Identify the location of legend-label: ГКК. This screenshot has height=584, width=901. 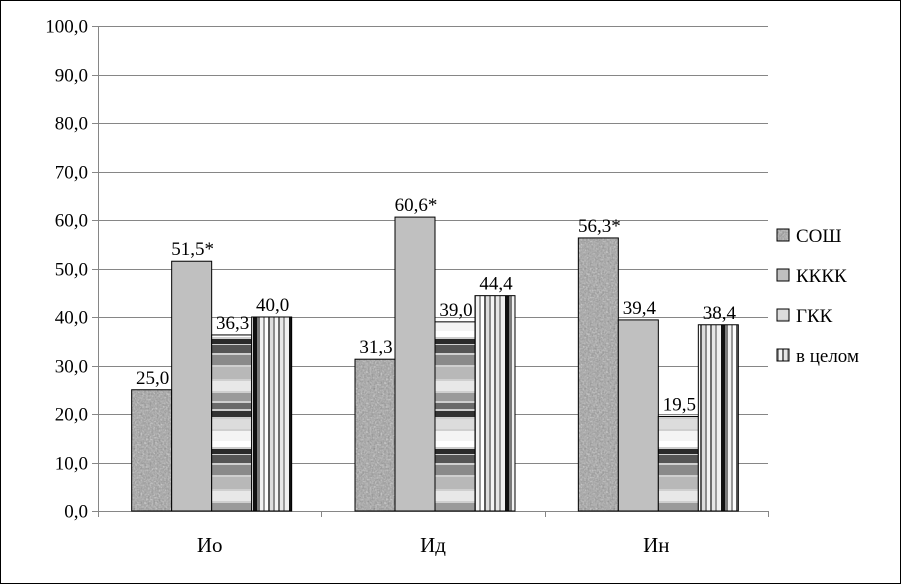
(814, 316).